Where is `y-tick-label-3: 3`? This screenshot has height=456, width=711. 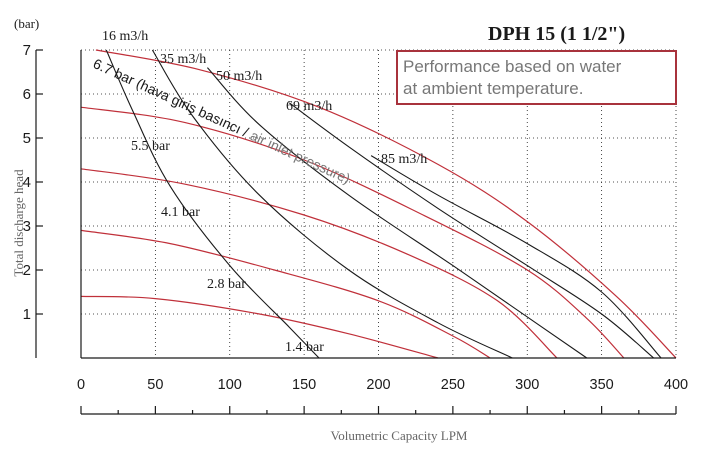
y-tick-label-3: 3 is located at coordinates (27, 226).